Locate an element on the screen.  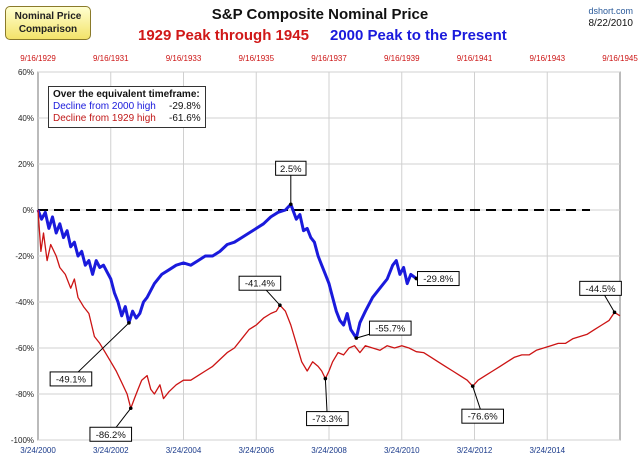
legend-red-value: -61.6% is located at coordinates (185, 118).